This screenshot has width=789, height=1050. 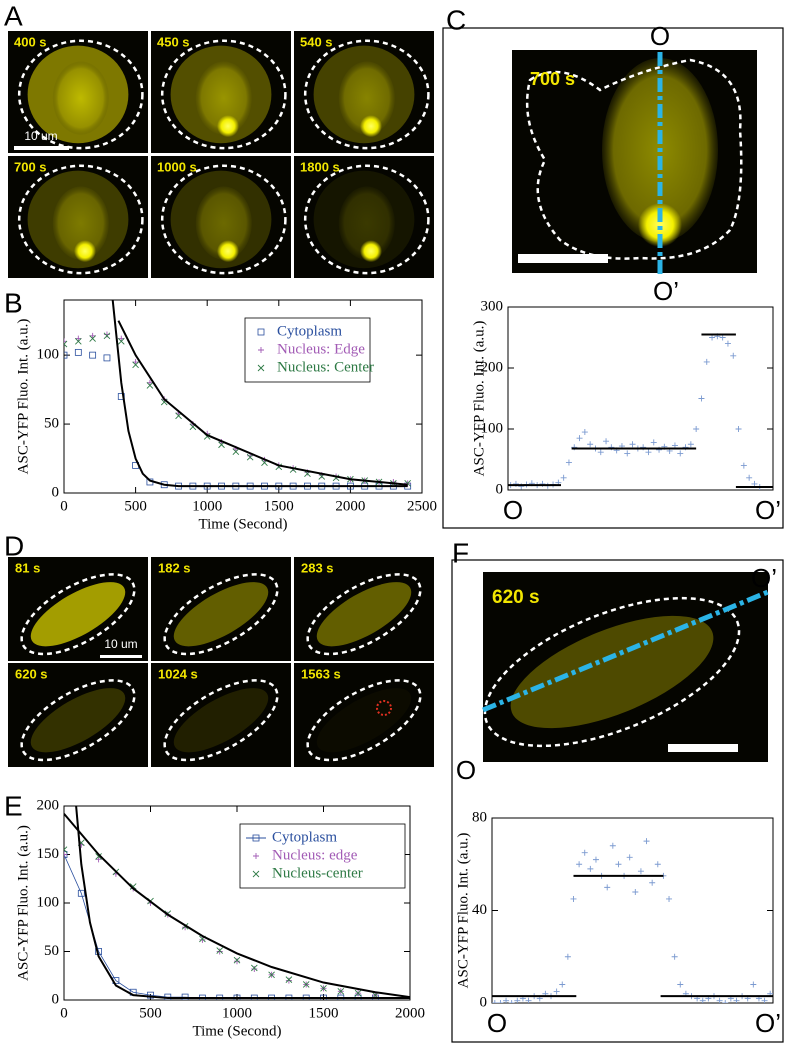 I want to click on time-label: 1000 s, so click(x=177, y=166).